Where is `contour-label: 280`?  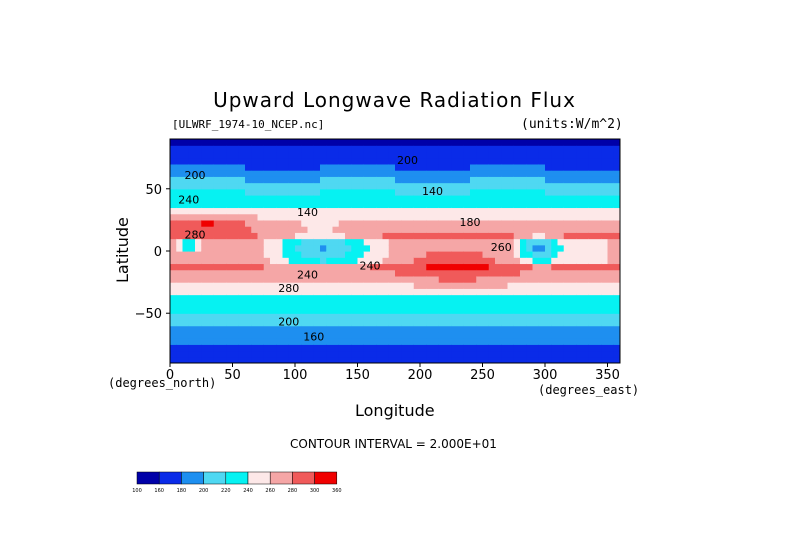 contour-label: 280 is located at coordinates (288, 288).